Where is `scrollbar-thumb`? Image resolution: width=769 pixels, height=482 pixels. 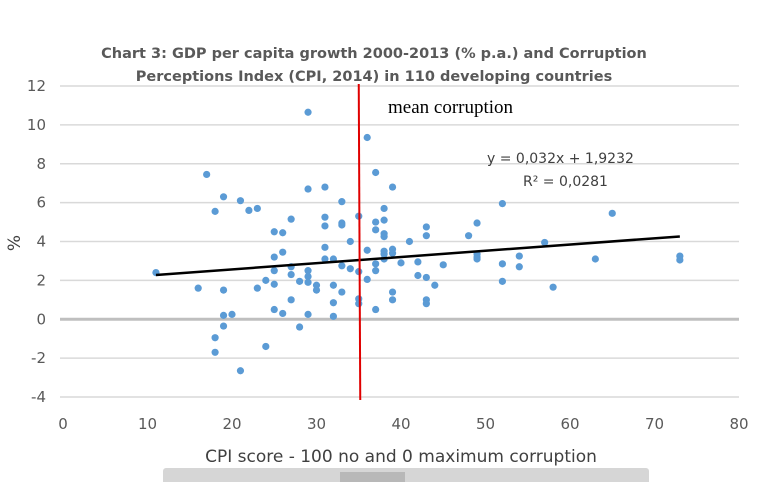 scrollbar-thumb is located at coordinates (372, 477).